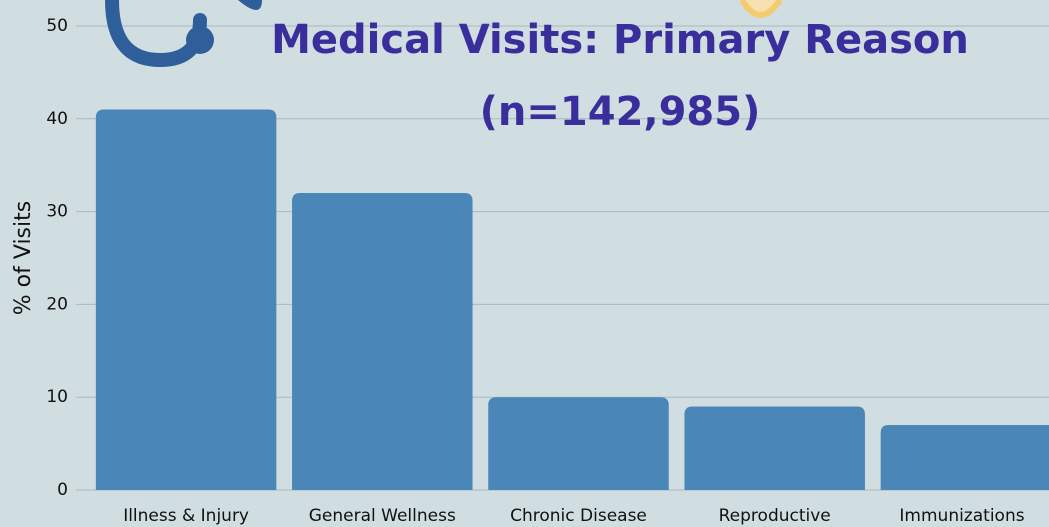 The width and height of the screenshot is (1049, 527). What do you see at coordinates (186, 516) in the screenshot?
I see `x-tick-label: Illness & Injury` at bounding box center [186, 516].